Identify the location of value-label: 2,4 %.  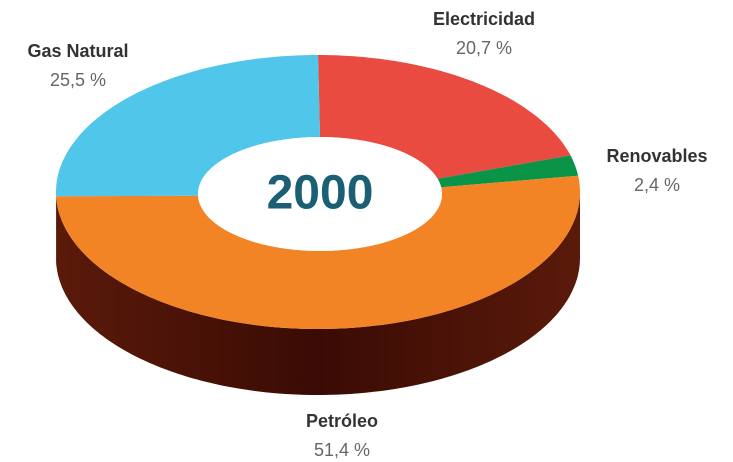
(657, 185).